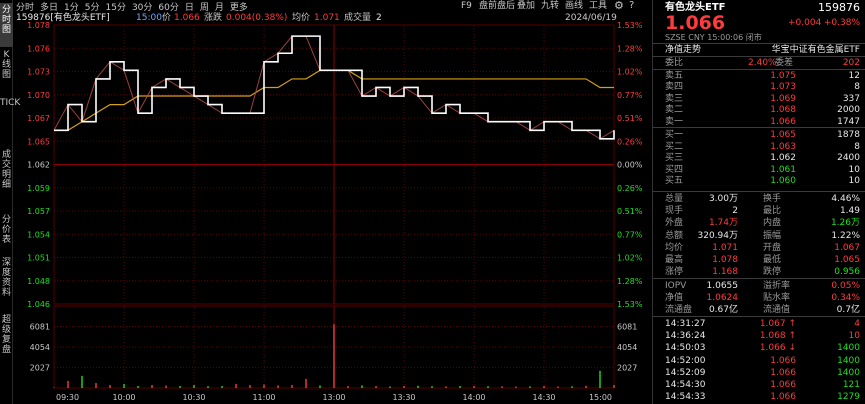  What do you see at coordinates (40, 347) in the screenshot?
I see `volume-axis-label: 4054` at bounding box center [40, 347].